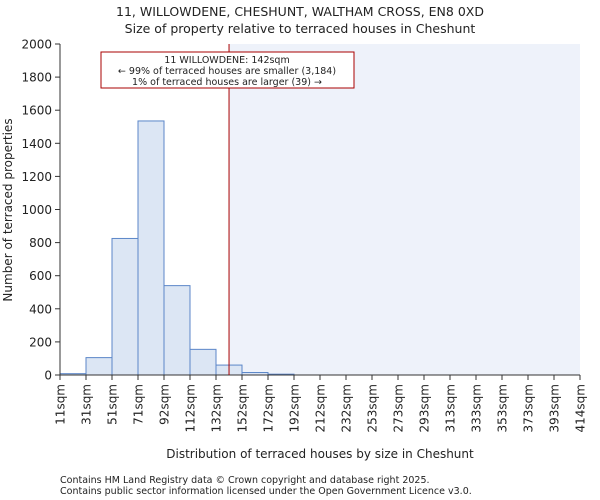  I want to click on x-tick-label: 414sqm, so click(581, 408).